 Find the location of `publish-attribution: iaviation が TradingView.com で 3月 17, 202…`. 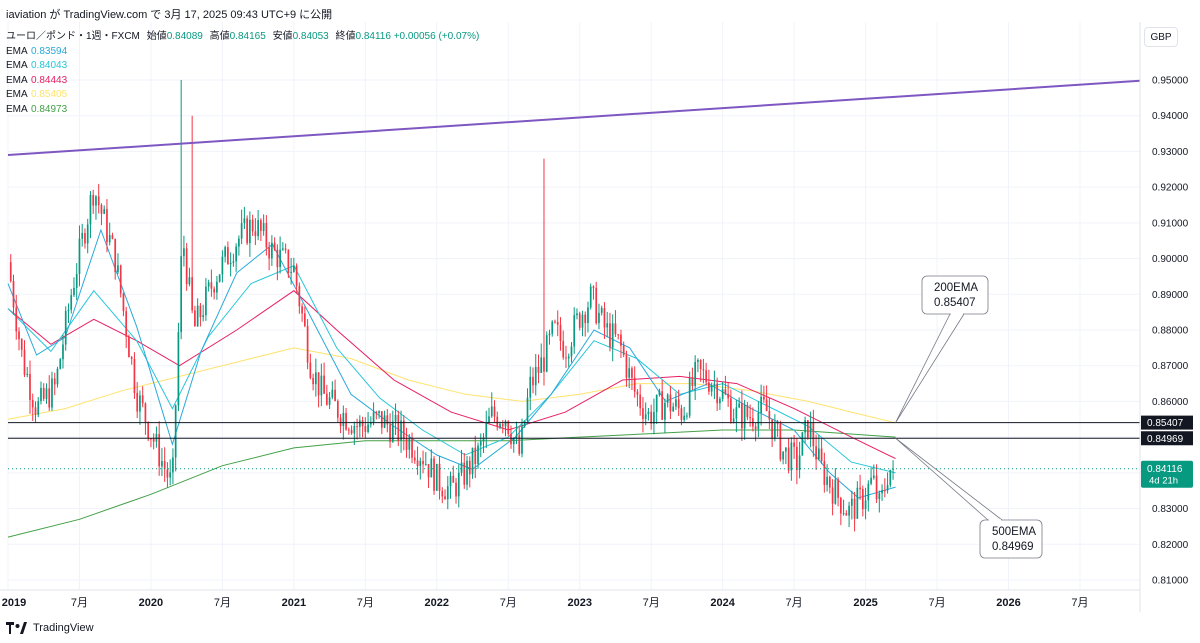

publish-attribution: iaviation が TradingView.com で 3月 17, 202… is located at coordinates (169, 15).